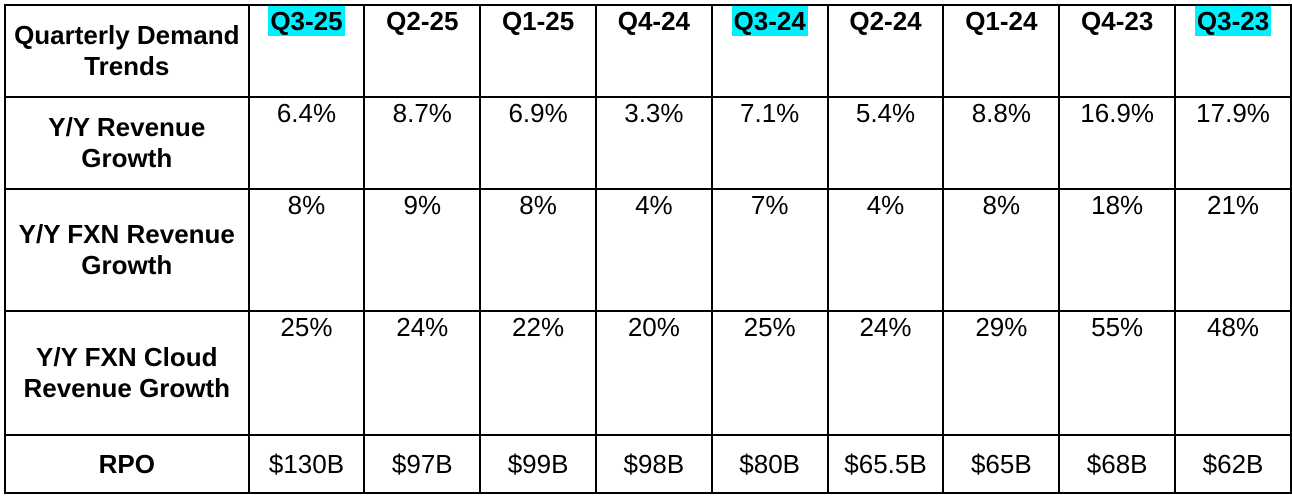 This screenshot has width=1292, height=502. I want to click on table-cell: 7%, so click(769, 250).